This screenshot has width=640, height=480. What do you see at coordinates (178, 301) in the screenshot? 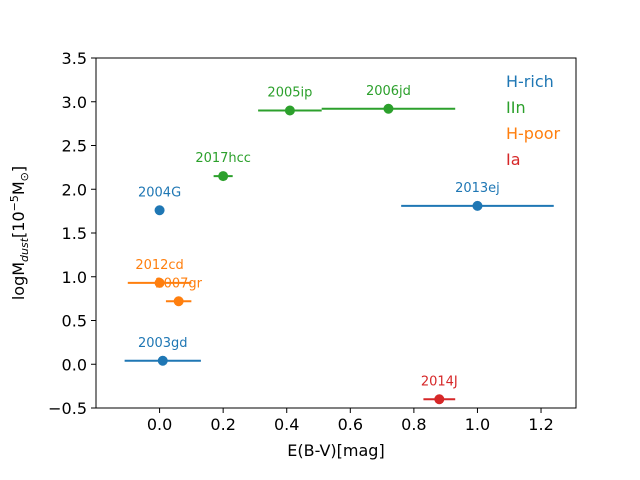
I see `point-2007gr` at bounding box center [178, 301].